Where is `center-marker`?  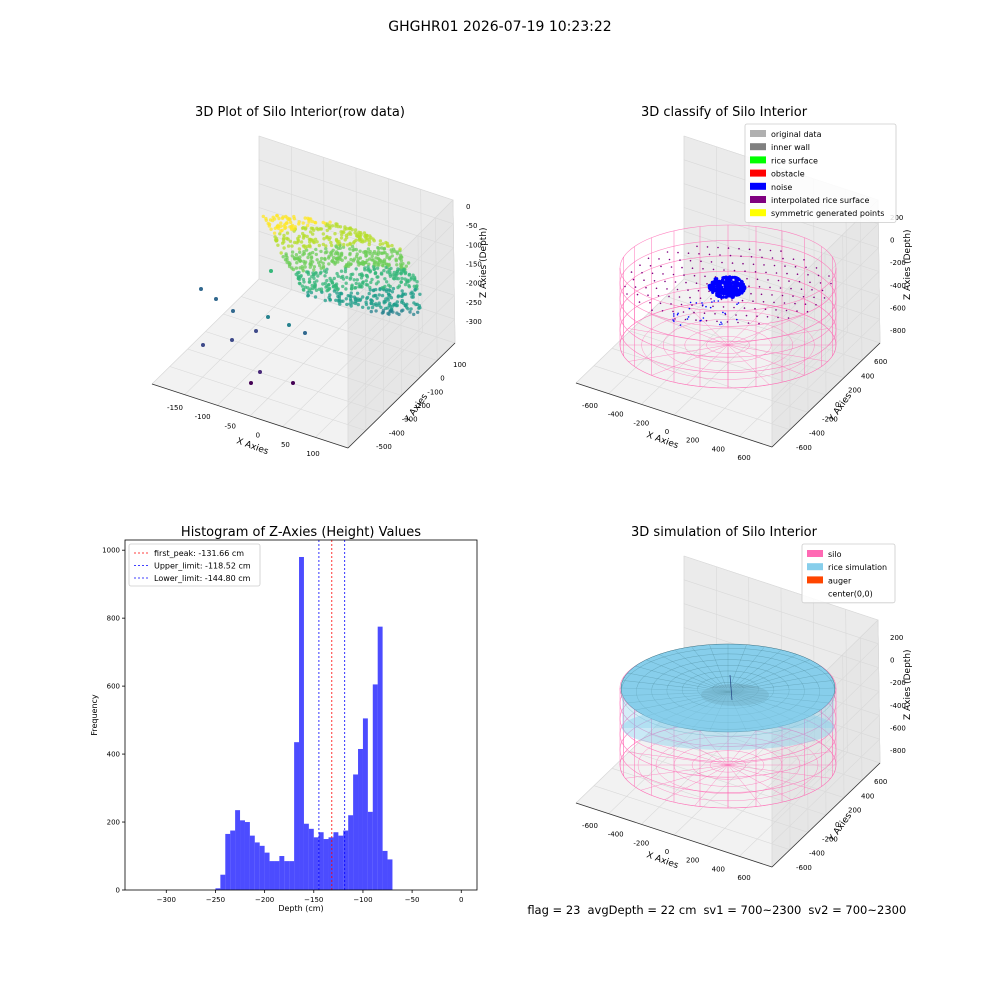
center-marker is located at coordinates (731, 687).